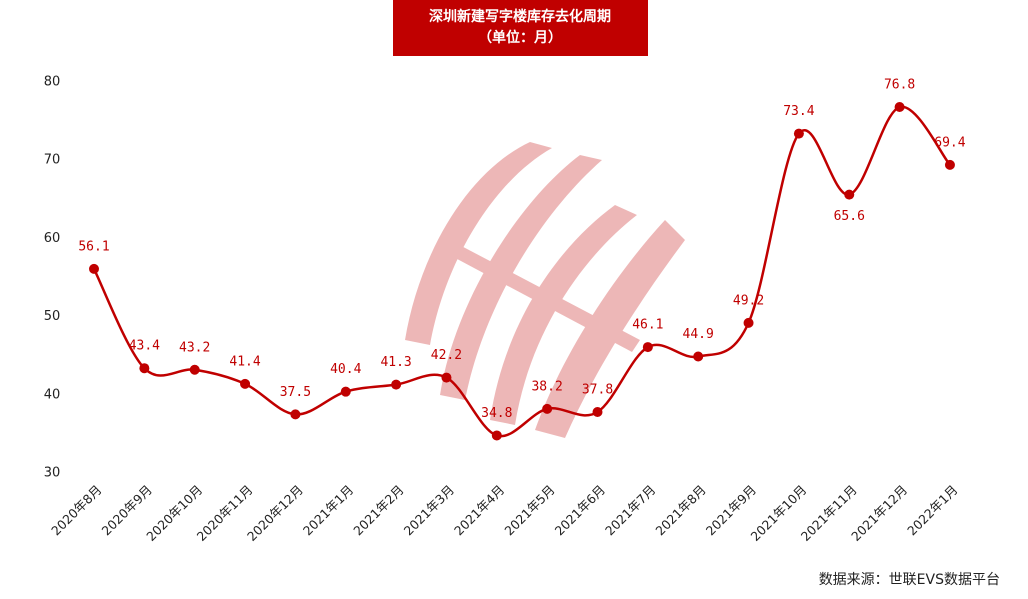 The image size is (1028, 599). I want to click on value-label: 56.1, so click(93, 246).